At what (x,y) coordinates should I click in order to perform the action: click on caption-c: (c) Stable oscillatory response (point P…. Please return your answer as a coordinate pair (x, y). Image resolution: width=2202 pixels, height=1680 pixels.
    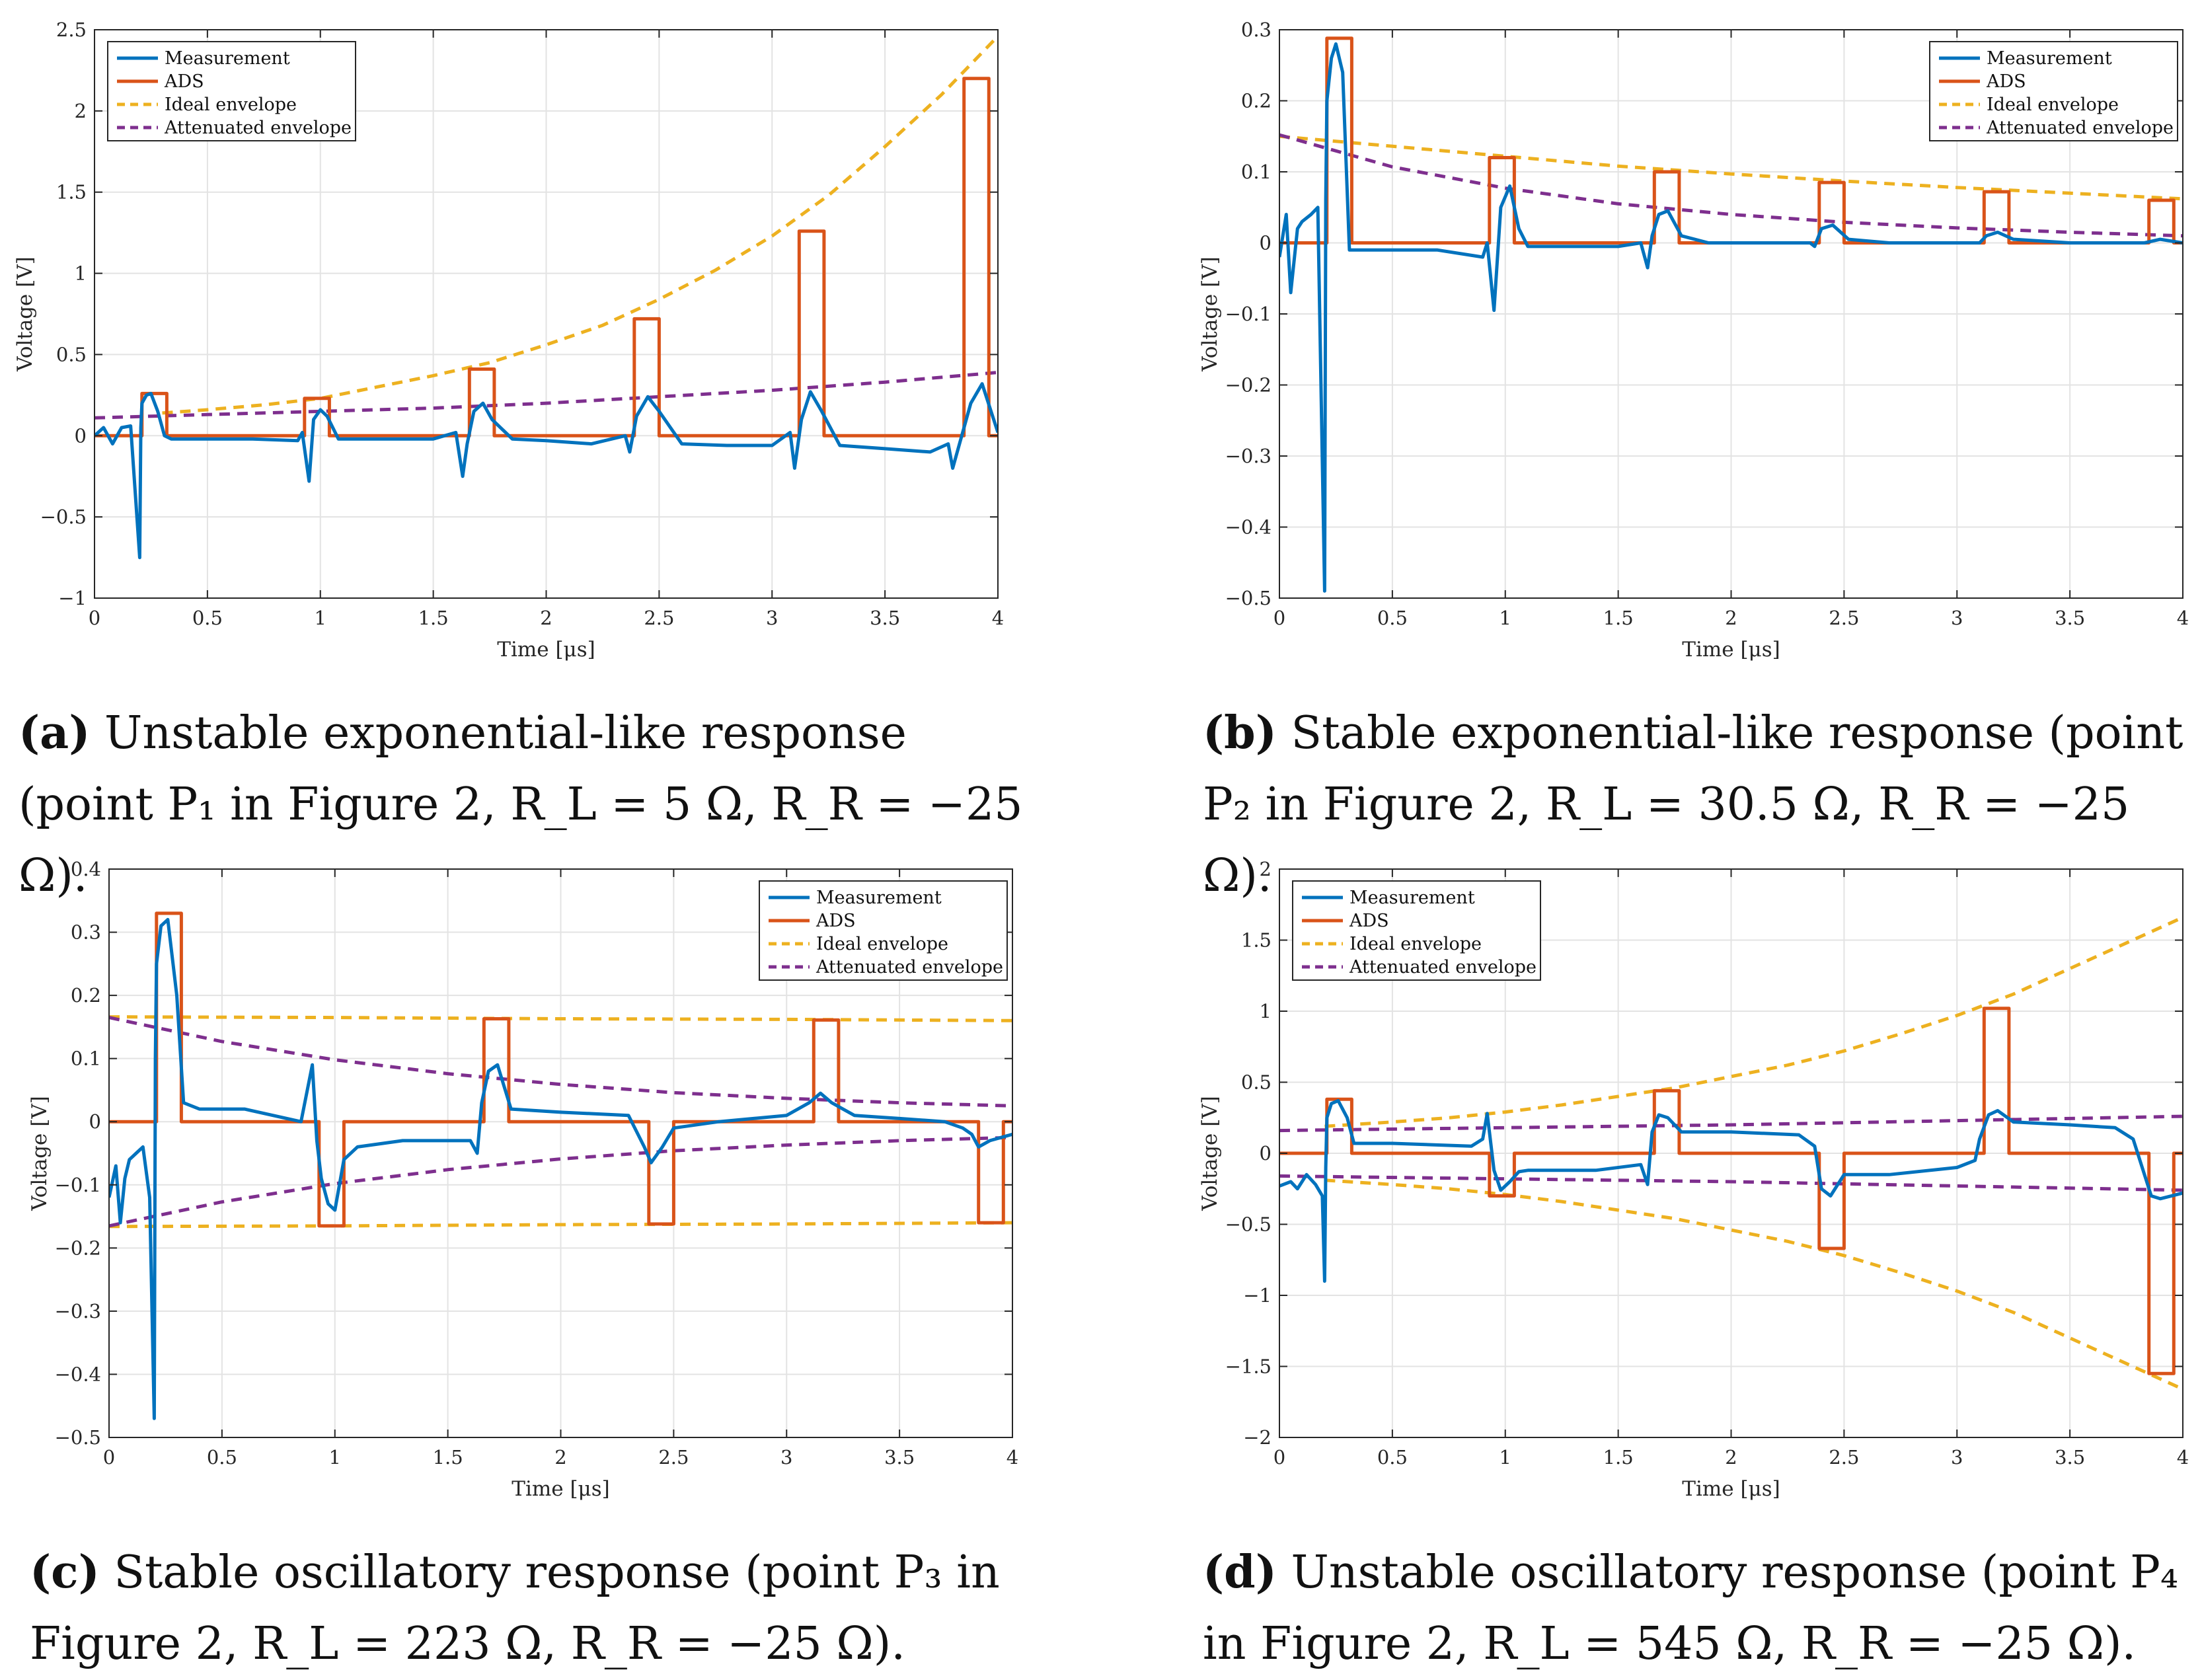
    Looking at the image, I should click on (545, 1608).